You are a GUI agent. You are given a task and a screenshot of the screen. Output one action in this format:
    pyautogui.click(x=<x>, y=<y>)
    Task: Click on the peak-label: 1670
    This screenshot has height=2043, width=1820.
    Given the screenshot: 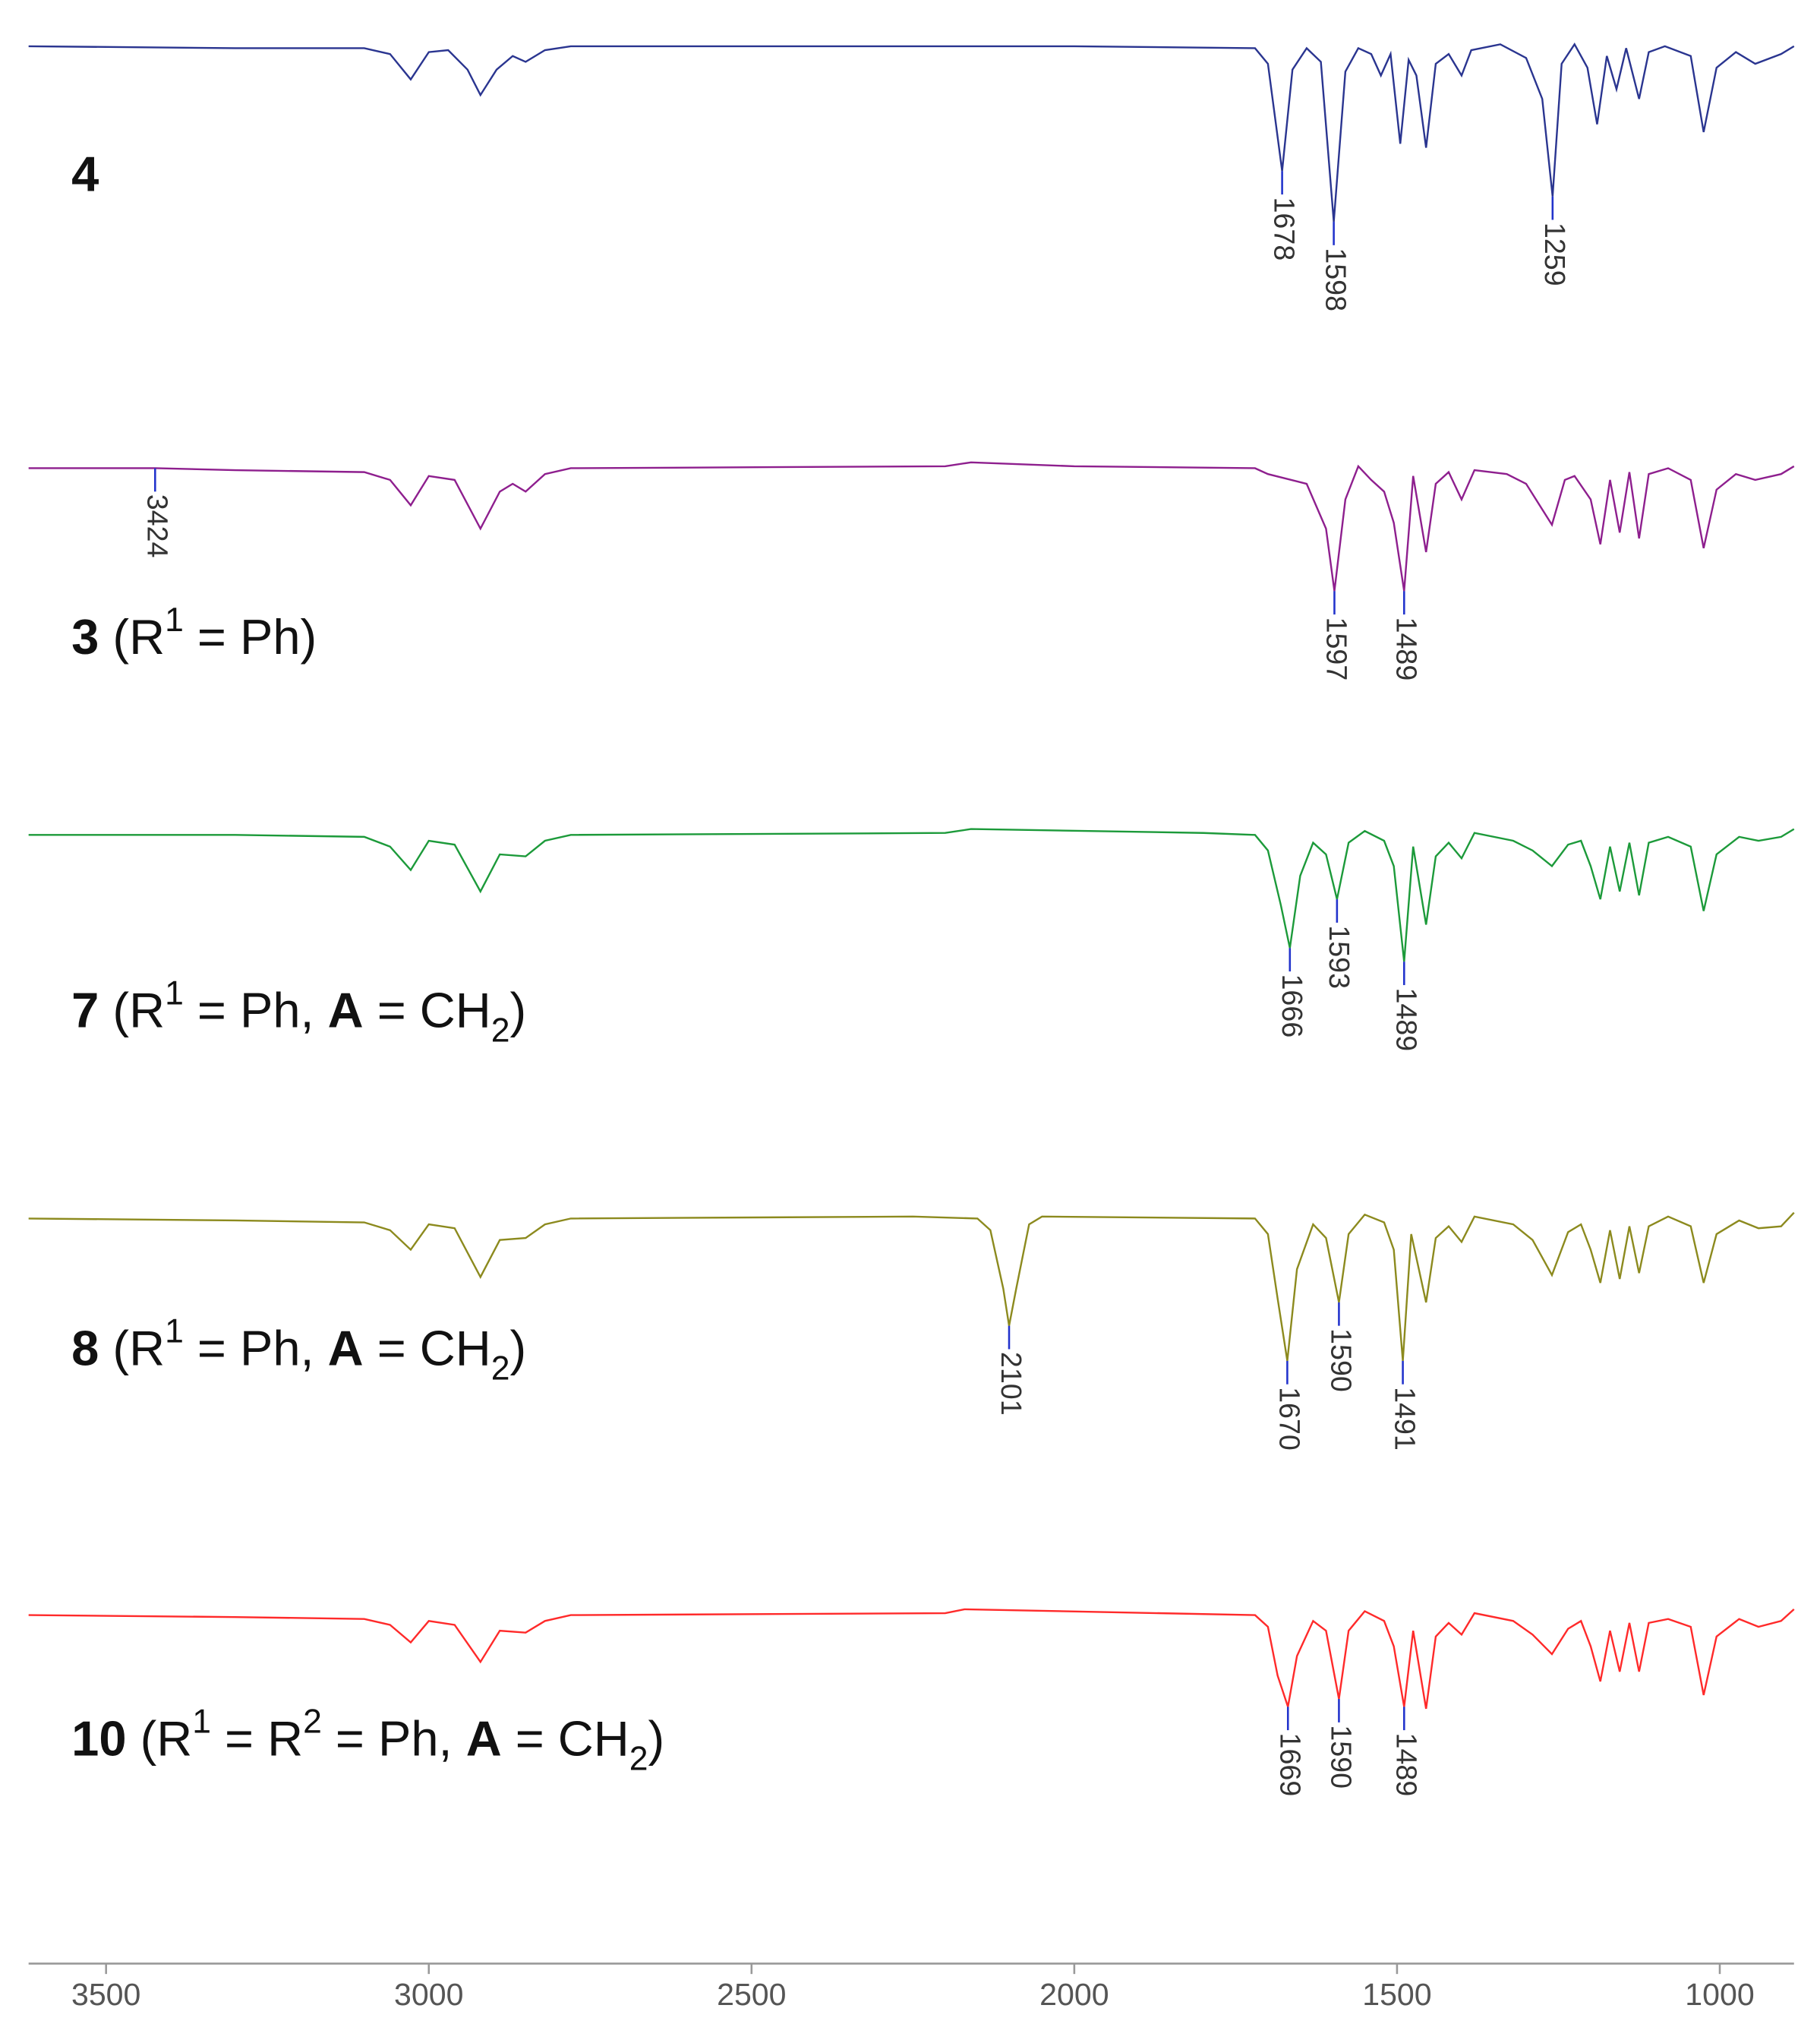 What is the action you would take?
    pyautogui.click(x=1289, y=1419)
    